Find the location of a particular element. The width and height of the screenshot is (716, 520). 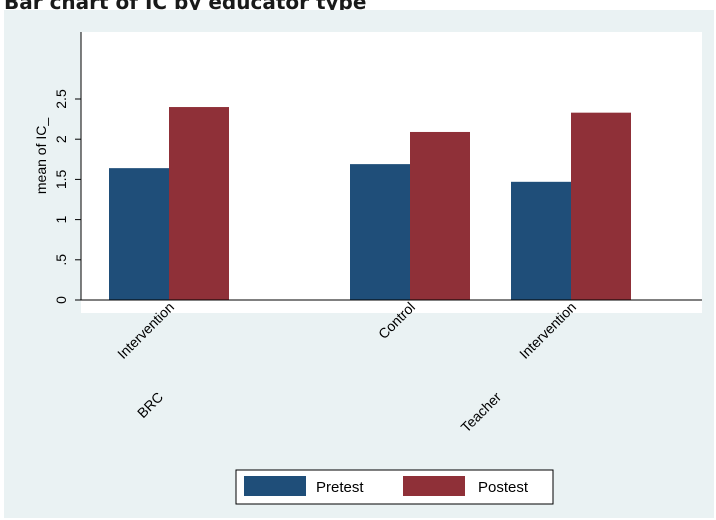

y-axis-label: mean of IC_ is located at coordinates (41, 156).